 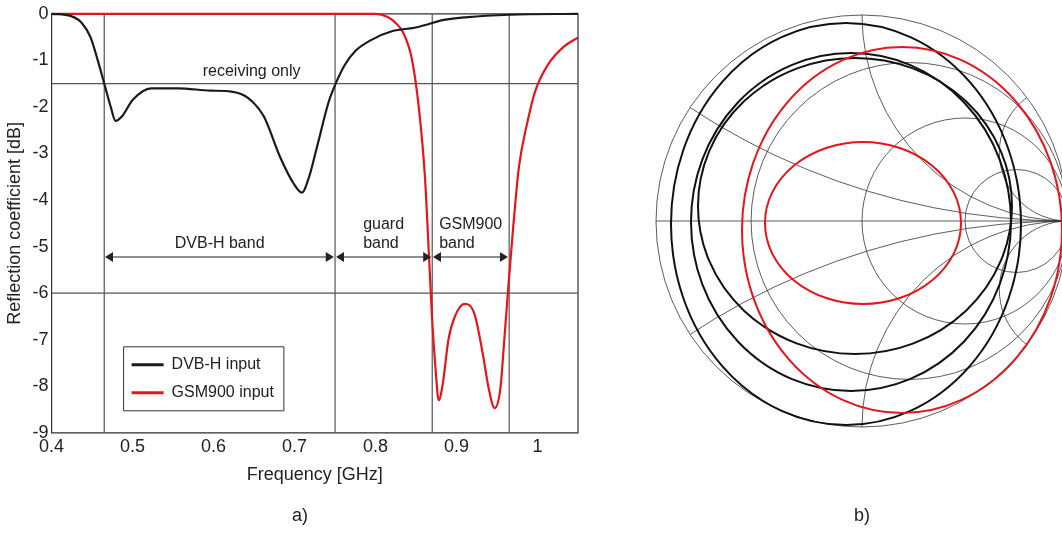 I want to click on legend-label: GSM900 input, so click(x=223, y=392).